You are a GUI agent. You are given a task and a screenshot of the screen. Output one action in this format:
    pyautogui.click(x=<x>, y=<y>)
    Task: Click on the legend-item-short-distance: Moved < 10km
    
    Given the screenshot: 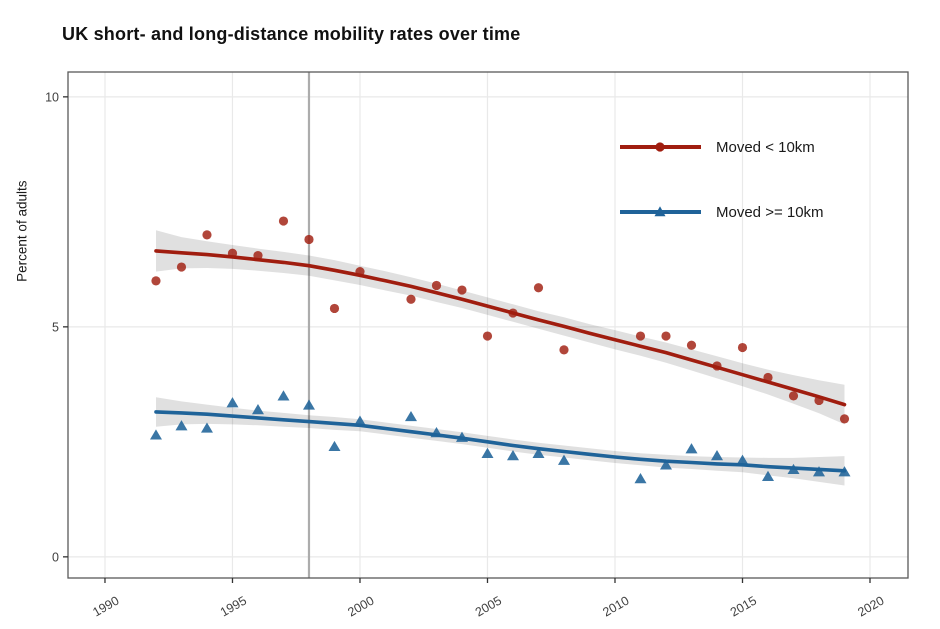 What is the action you would take?
    pyautogui.click(x=768, y=147)
    